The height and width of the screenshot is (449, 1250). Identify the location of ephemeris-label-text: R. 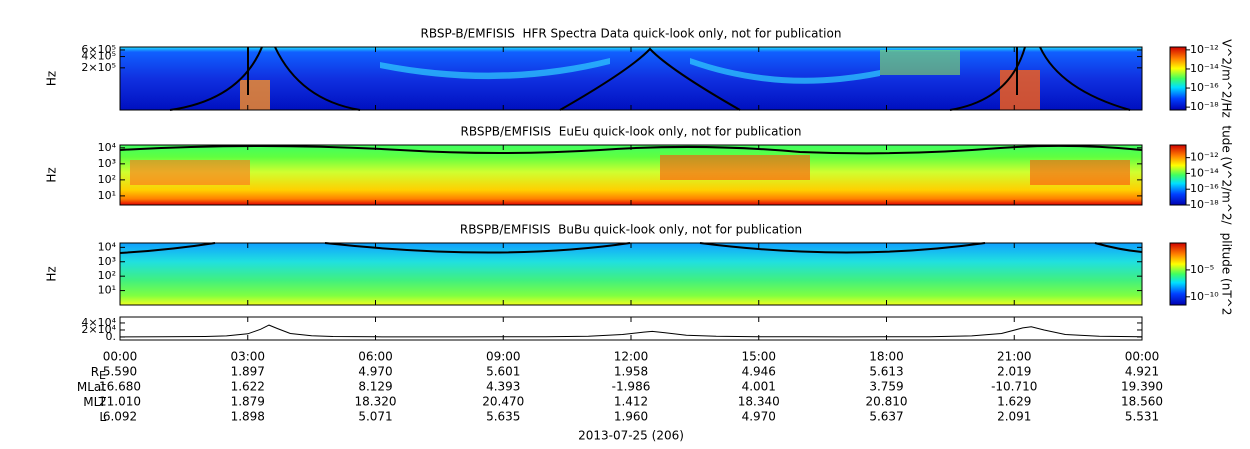
(95, 372).